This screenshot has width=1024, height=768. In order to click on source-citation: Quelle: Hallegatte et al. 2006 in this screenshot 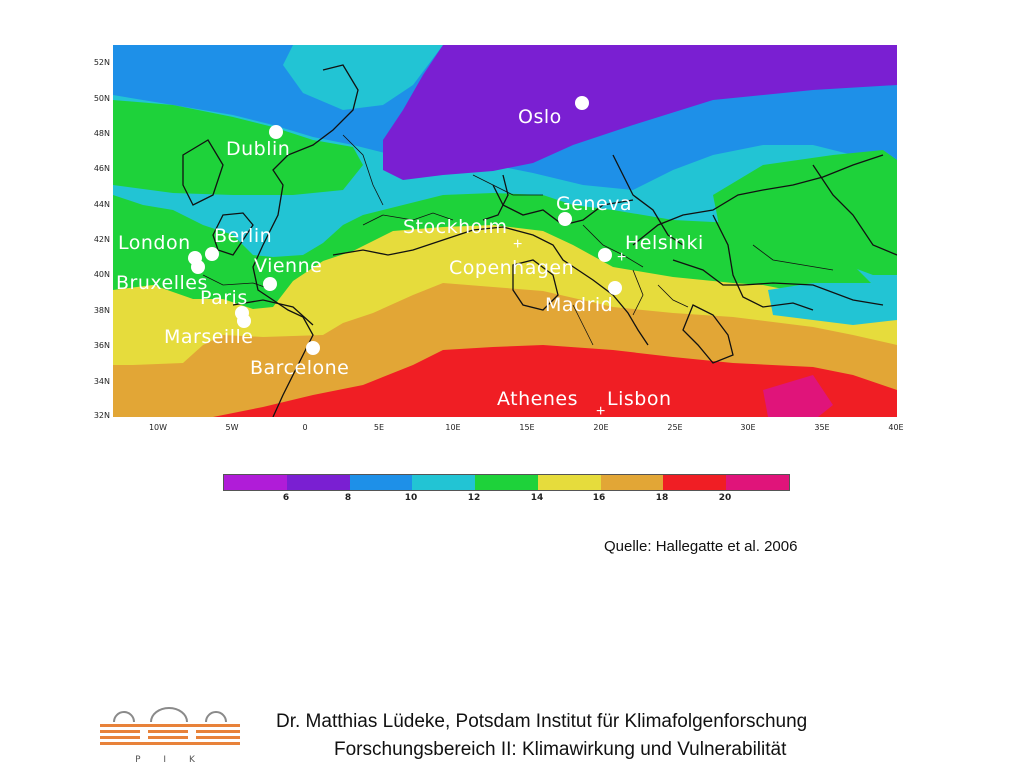, I will do `click(701, 546)`.